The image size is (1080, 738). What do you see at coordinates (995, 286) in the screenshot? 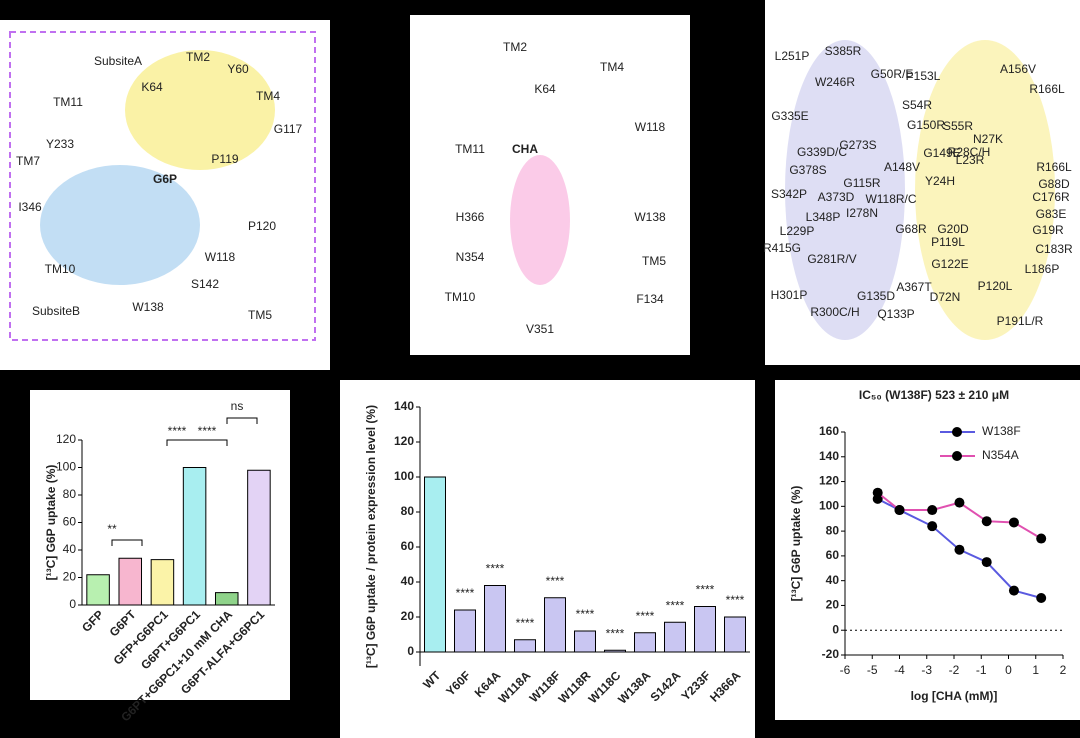
I see `structure-label: P120L` at bounding box center [995, 286].